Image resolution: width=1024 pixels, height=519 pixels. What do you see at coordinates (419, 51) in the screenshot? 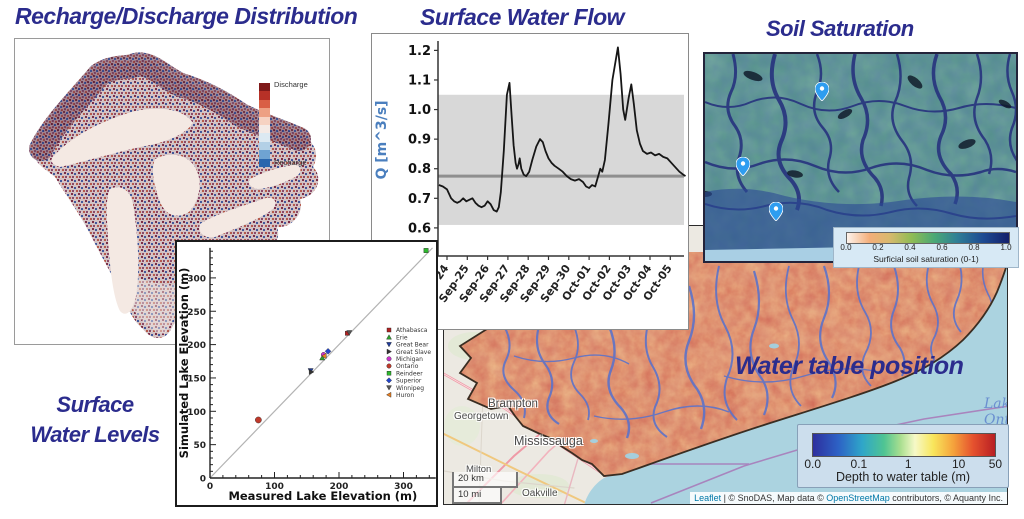
I see `svg-text: 1.2` at bounding box center [419, 51].